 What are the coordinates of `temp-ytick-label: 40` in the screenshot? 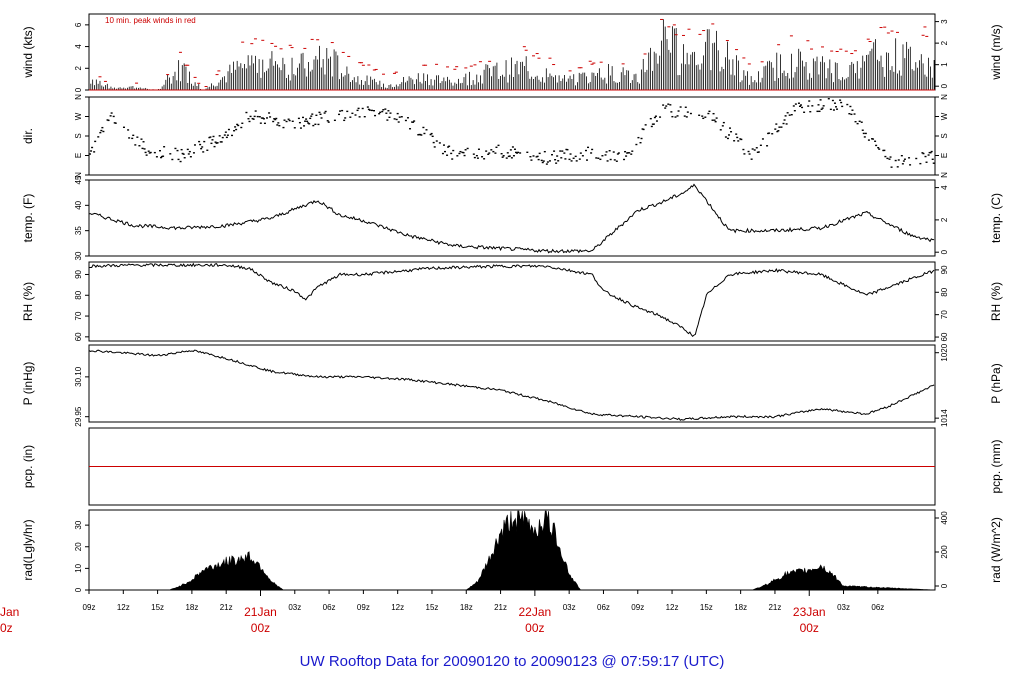 It's located at (78, 204).